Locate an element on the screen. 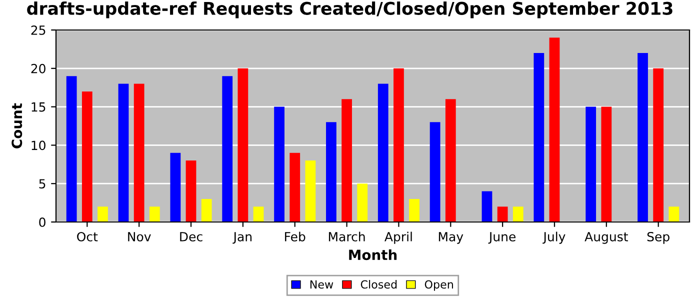 This screenshot has height=300, width=700. x-tick-label: May is located at coordinates (451, 238).